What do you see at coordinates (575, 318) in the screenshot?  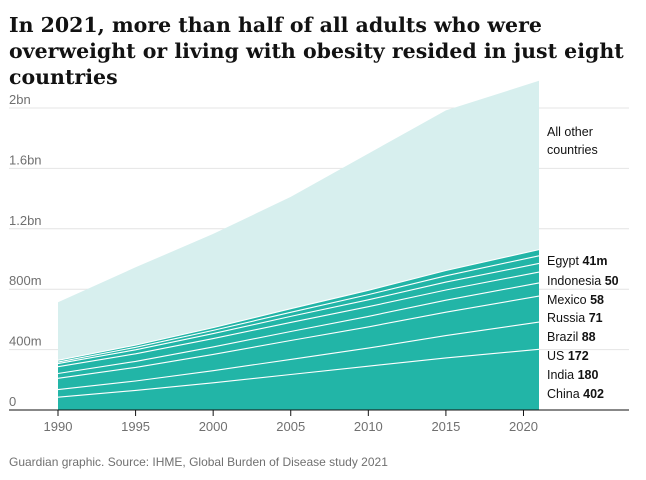 I see `series-label-russia: Russia 71` at bounding box center [575, 318].